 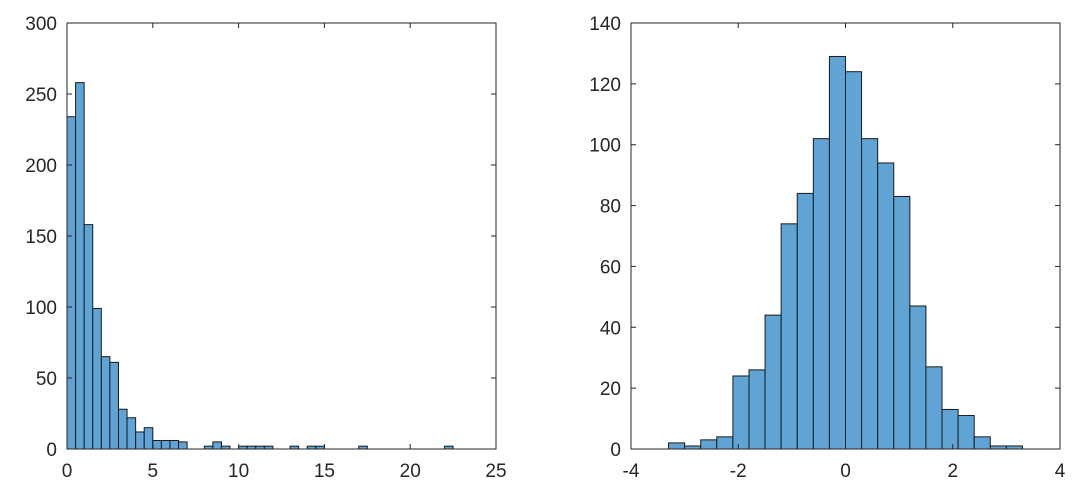 What do you see at coordinates (610, 389) in the screenshot?
I see `y-tick-label: 20` at bounding box center [610, 389].